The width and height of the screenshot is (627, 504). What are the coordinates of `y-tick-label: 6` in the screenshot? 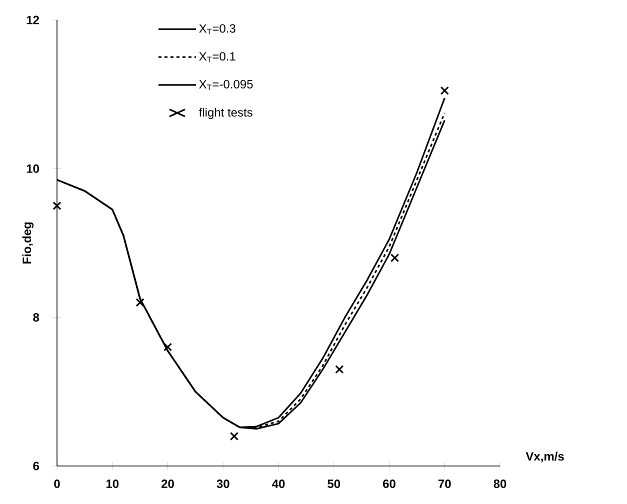 It's located at (36, 466).